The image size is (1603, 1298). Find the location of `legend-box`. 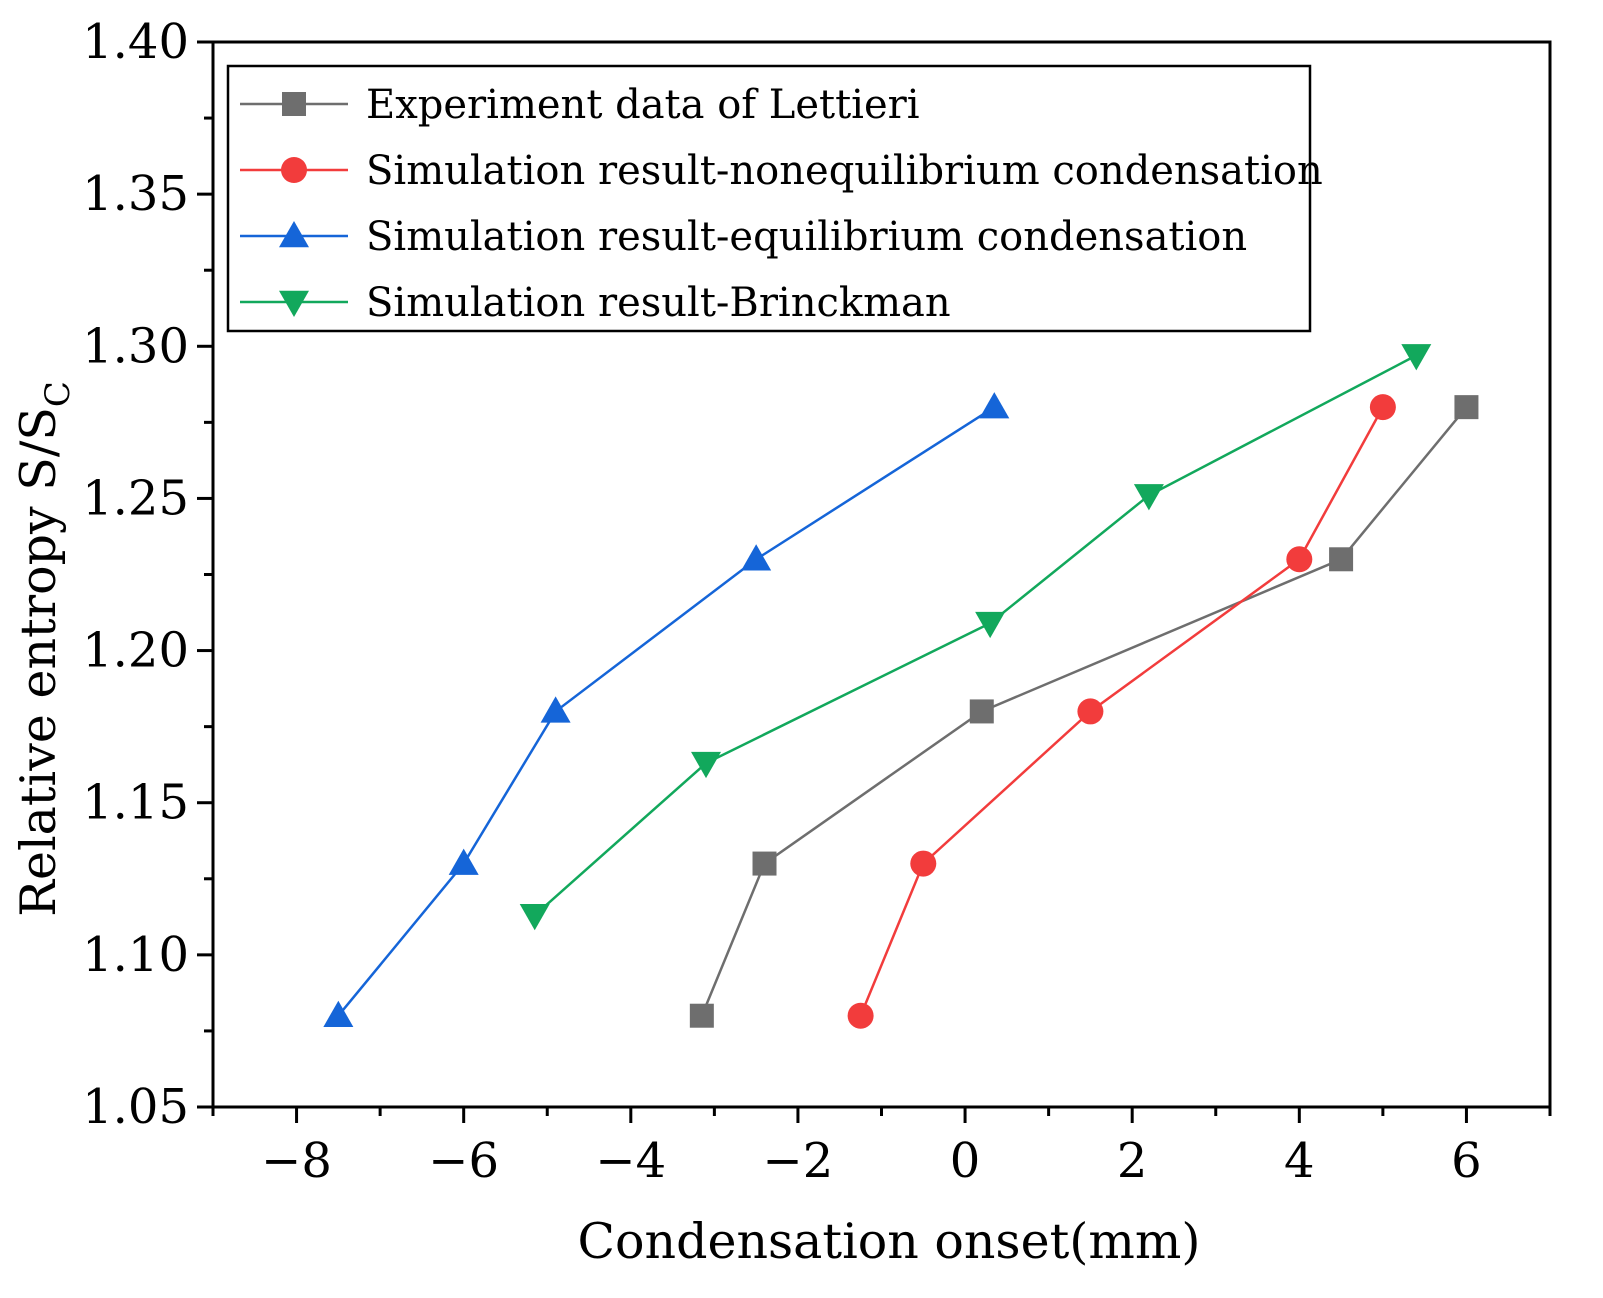

legend-box is located at coordinates (769, 198).